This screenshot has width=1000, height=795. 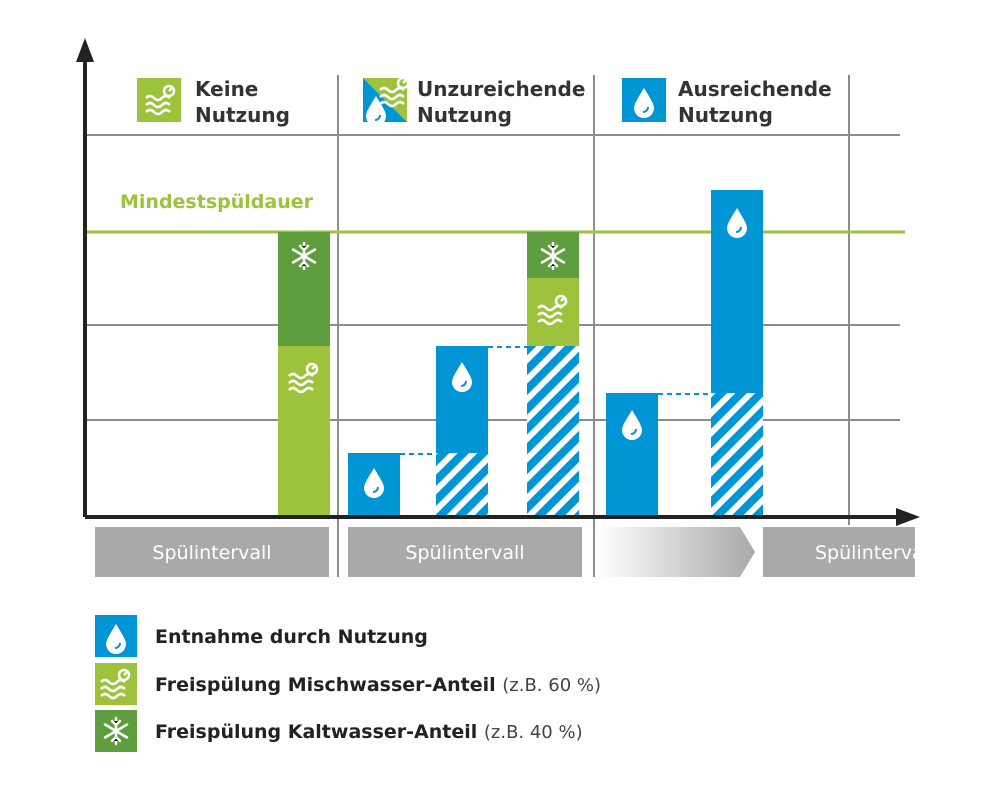 I want to click on threshold-label: Mindestspüldauer, so click(x=217, y=202).